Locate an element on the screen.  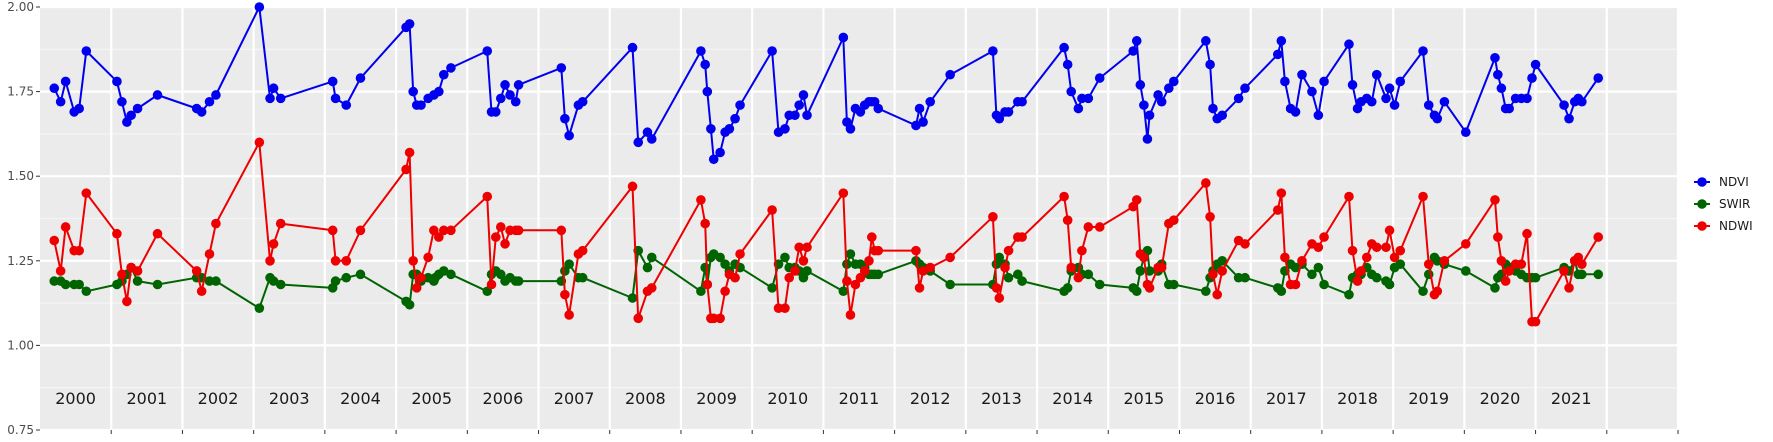
year-label: 2014 is located at coordinates (1072, 398).